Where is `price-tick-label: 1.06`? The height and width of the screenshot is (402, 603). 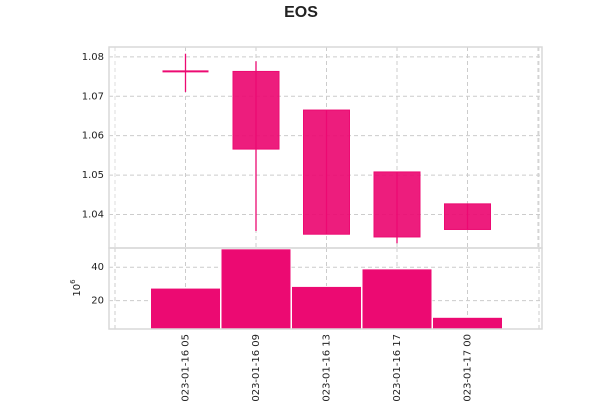
price-tick-label: 1.06 is located at coordinates (93, 136).